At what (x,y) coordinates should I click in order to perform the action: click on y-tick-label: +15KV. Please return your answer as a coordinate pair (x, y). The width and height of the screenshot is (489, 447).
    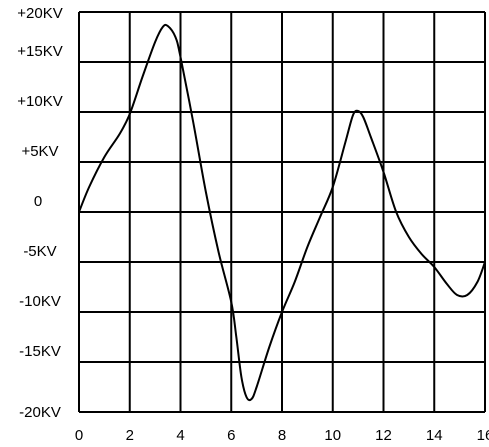
    Looking at the image, I should click on (39, 51).